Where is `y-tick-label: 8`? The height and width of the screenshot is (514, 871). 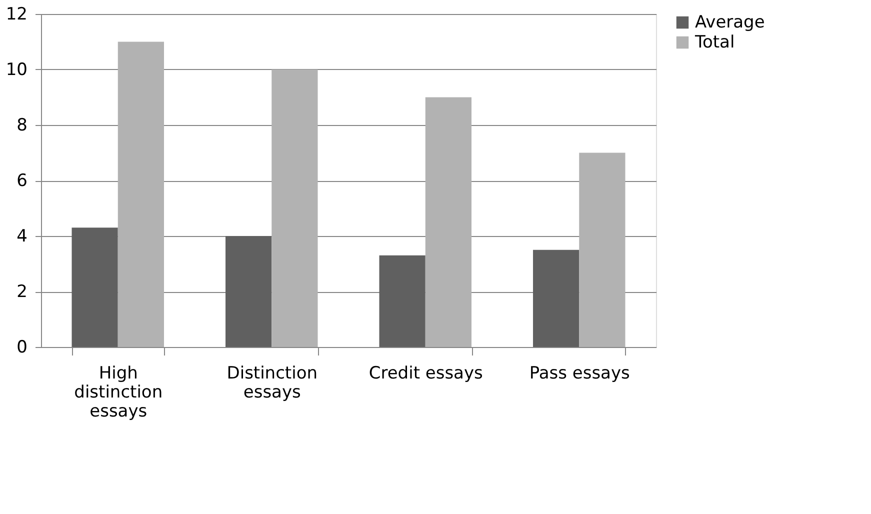
y-tick-label: 8 is located at coordinates (22, 126).